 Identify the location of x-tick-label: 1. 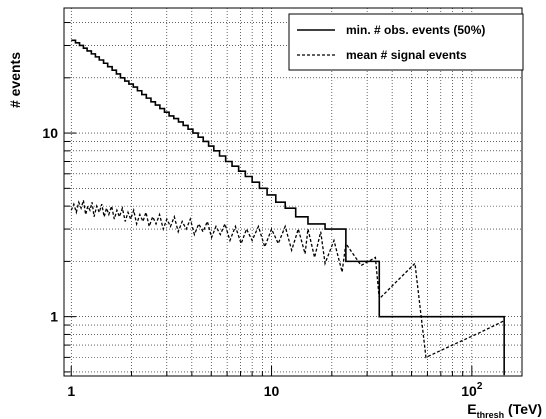
(71, 391).